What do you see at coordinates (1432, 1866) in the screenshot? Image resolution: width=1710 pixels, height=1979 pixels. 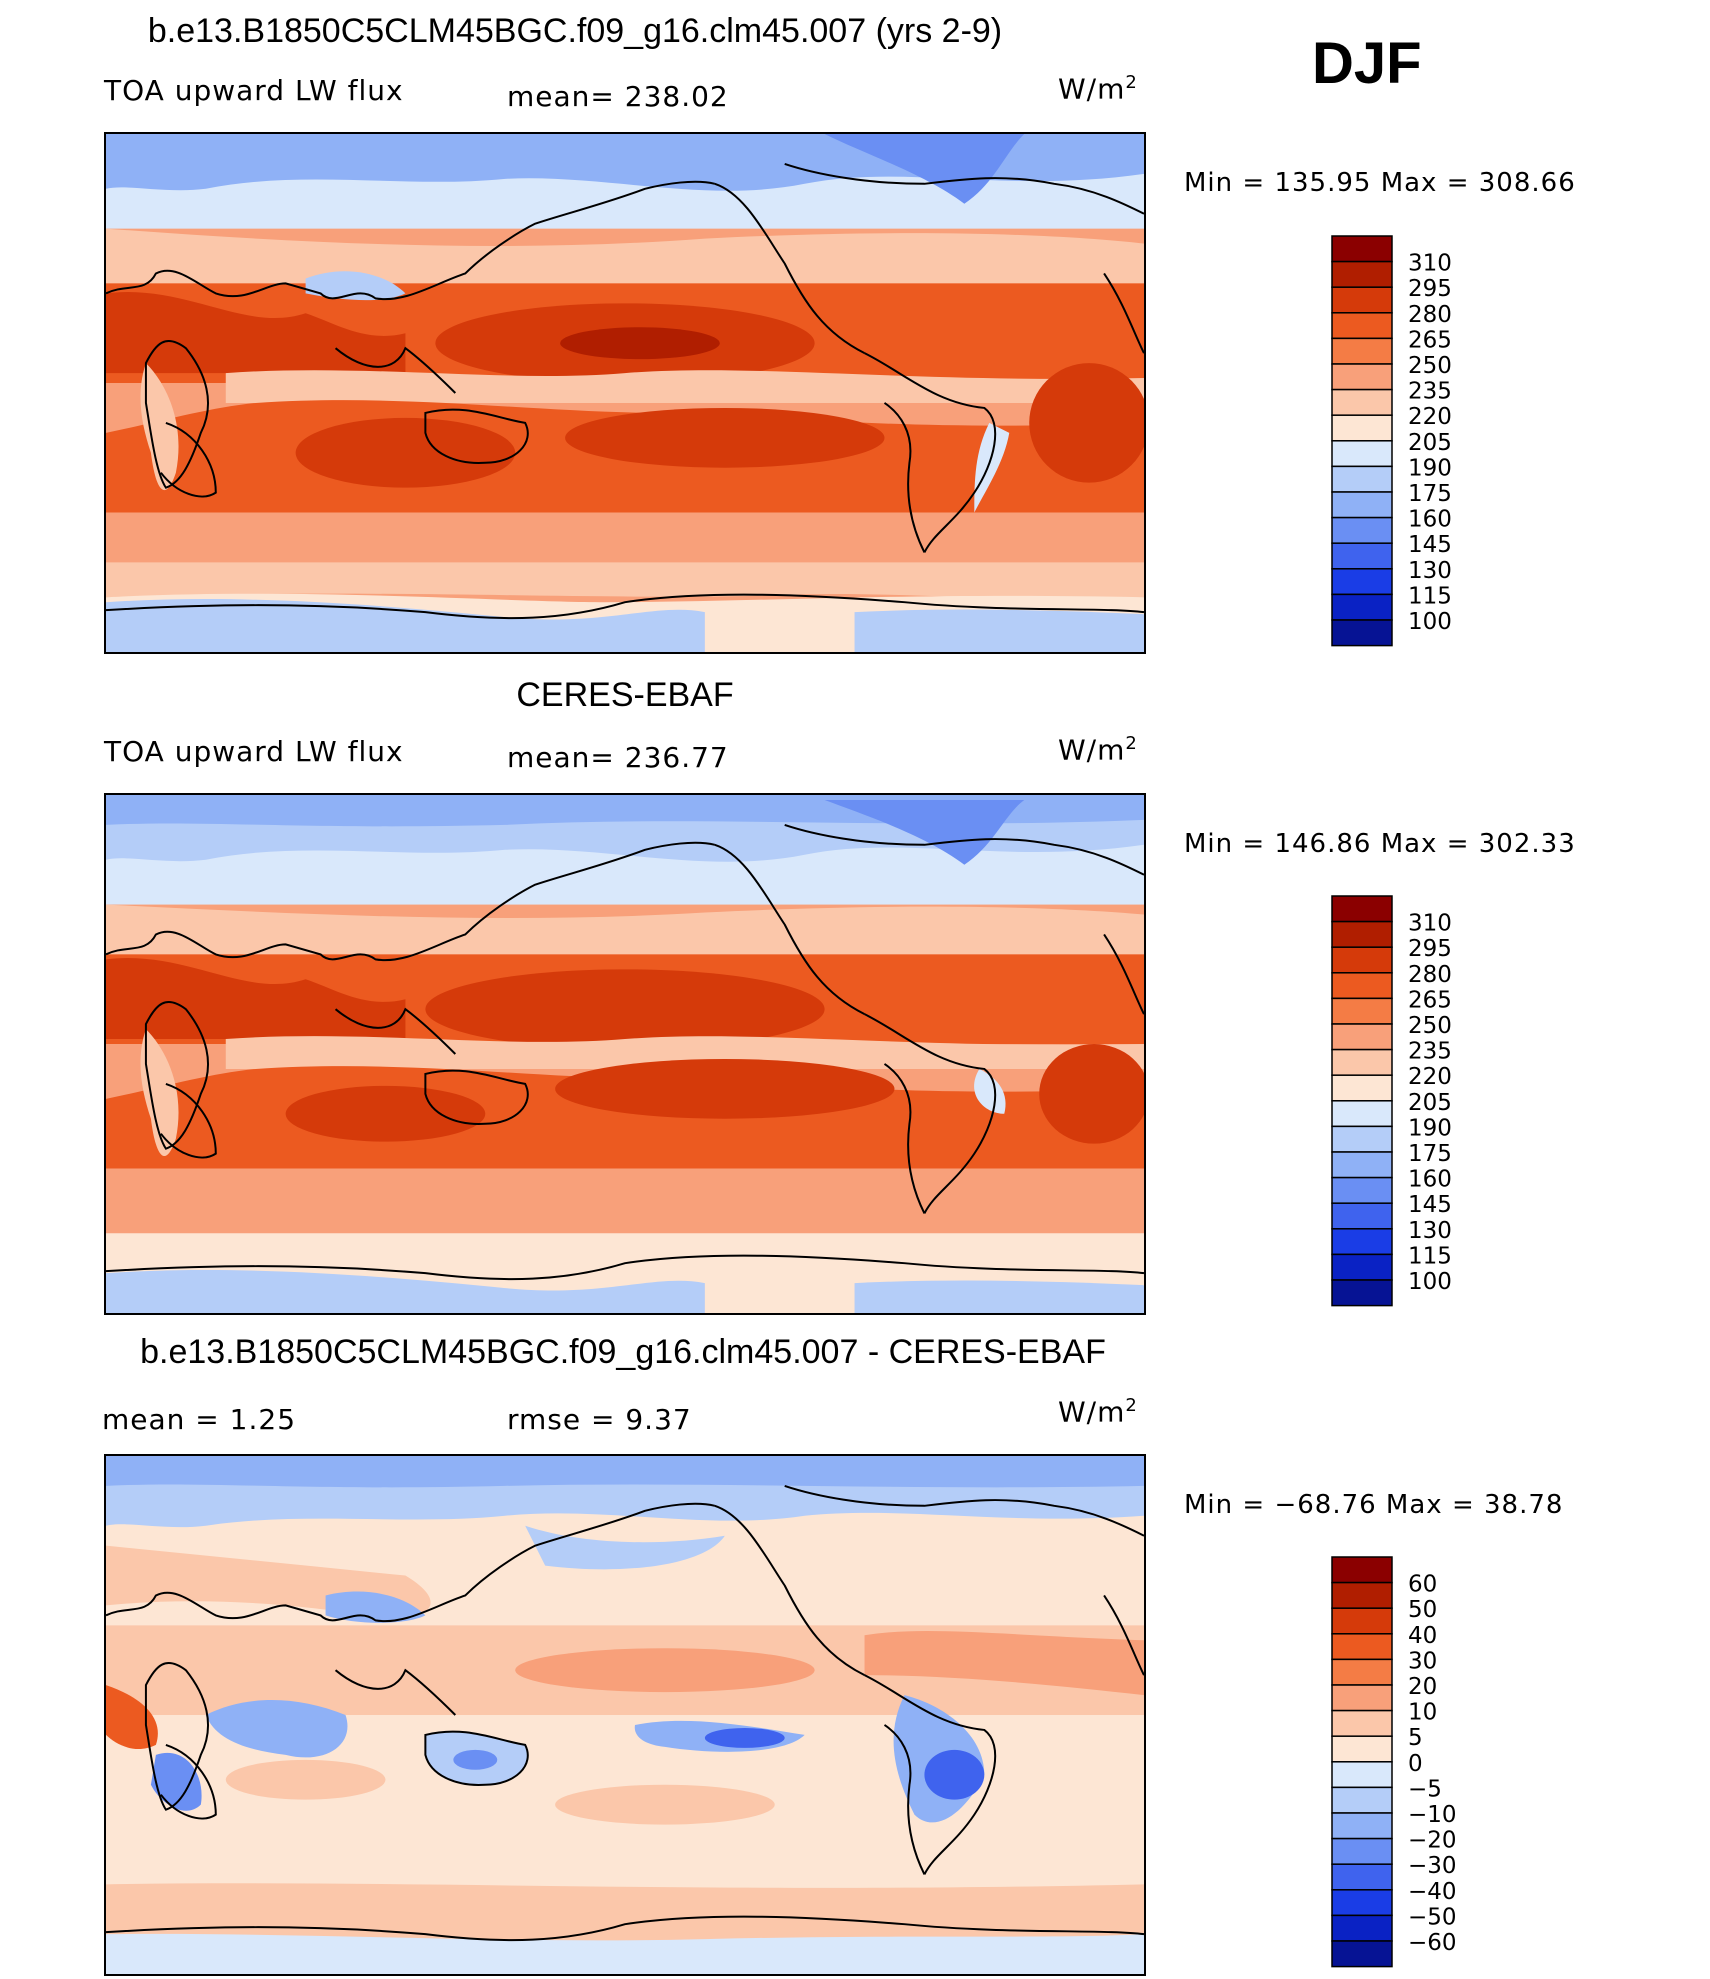 I see `colorbar-3-tick-label: −30` at bounding box center [1432, 1866].